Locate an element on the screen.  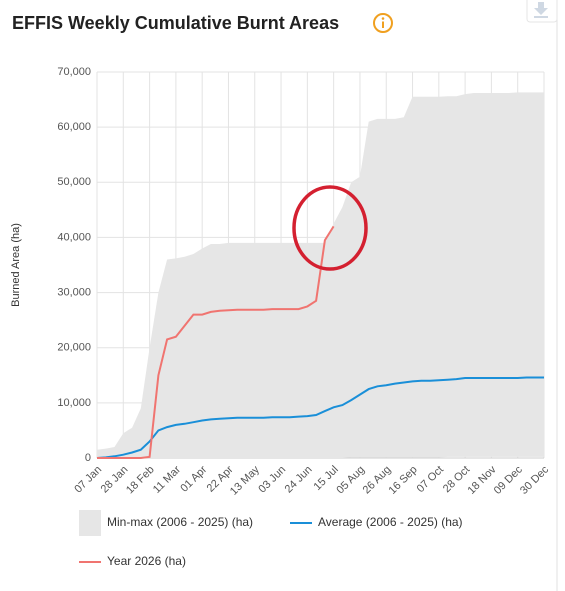
x-tick-label: 11 Mar is located at coordinates (167, 479).